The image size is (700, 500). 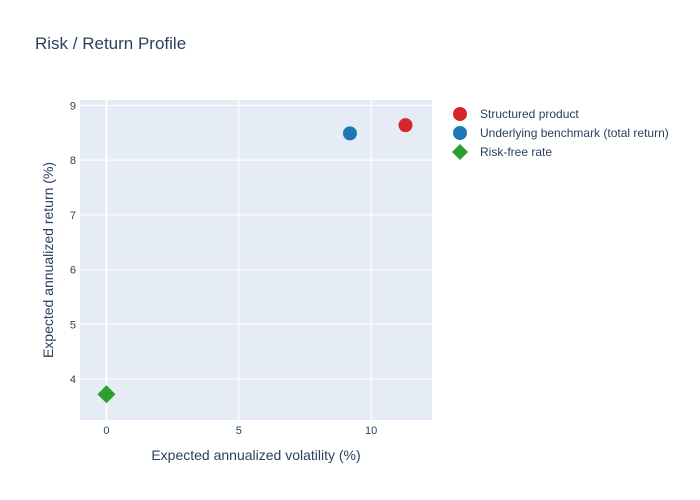 What do you see at coordinates (73, 380) in the screenshot?
I see `y-tick-label: 4` at bounding box center [73, 380].